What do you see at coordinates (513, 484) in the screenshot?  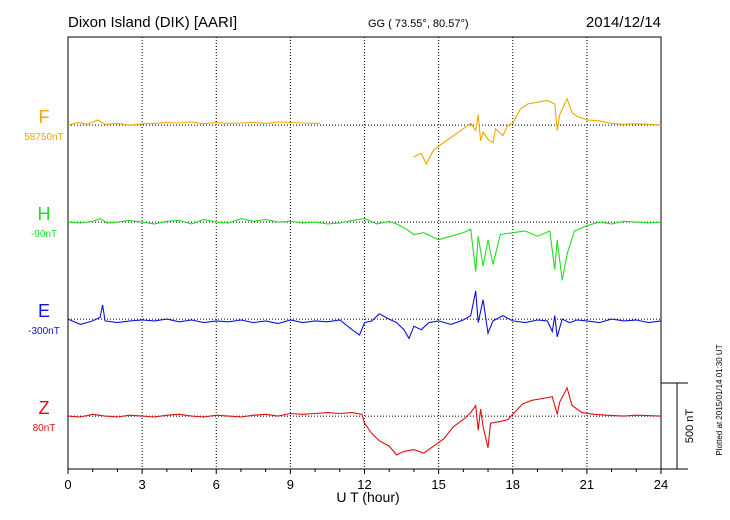 I see `tick-label-x-18: 18` at bounding box center [513, 484].